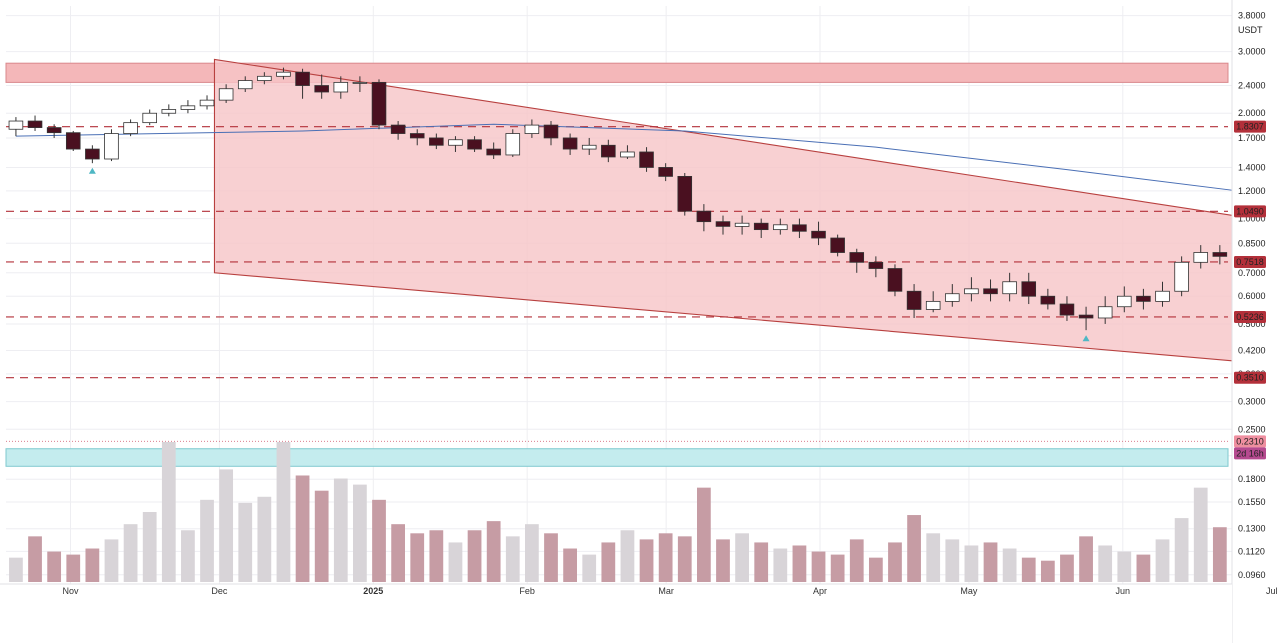 This screenshot has width=1280, height=643. What do you see at coordinates (617, 457) in the screenshot?
I see `support-zone` at bounding box center [617, 457].